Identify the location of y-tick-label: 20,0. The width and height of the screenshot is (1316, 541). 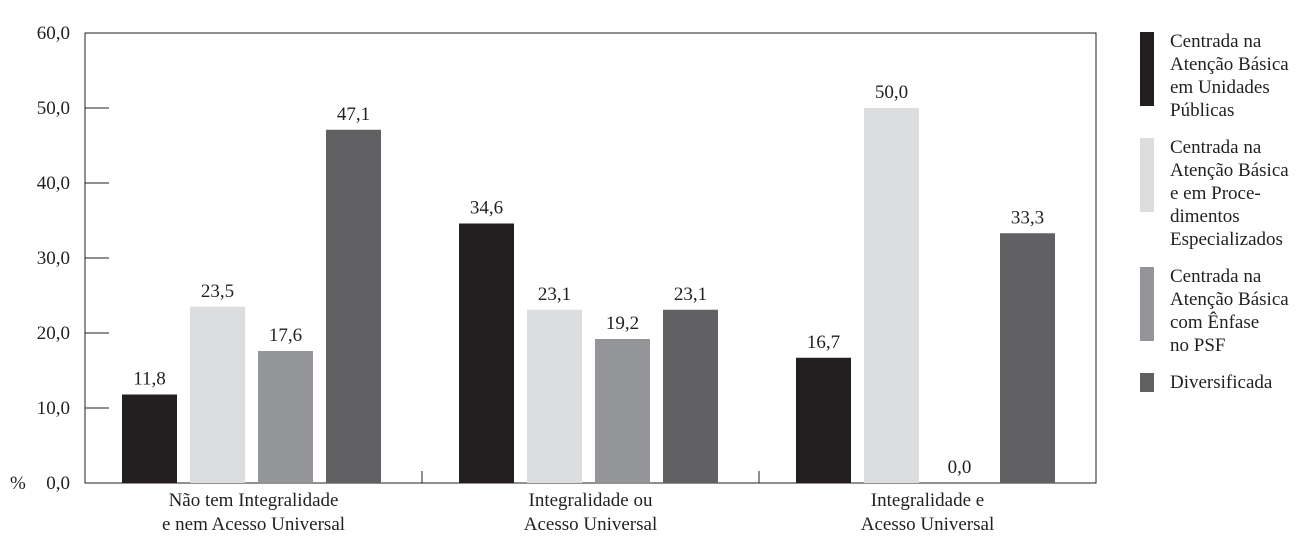
(53, 333).